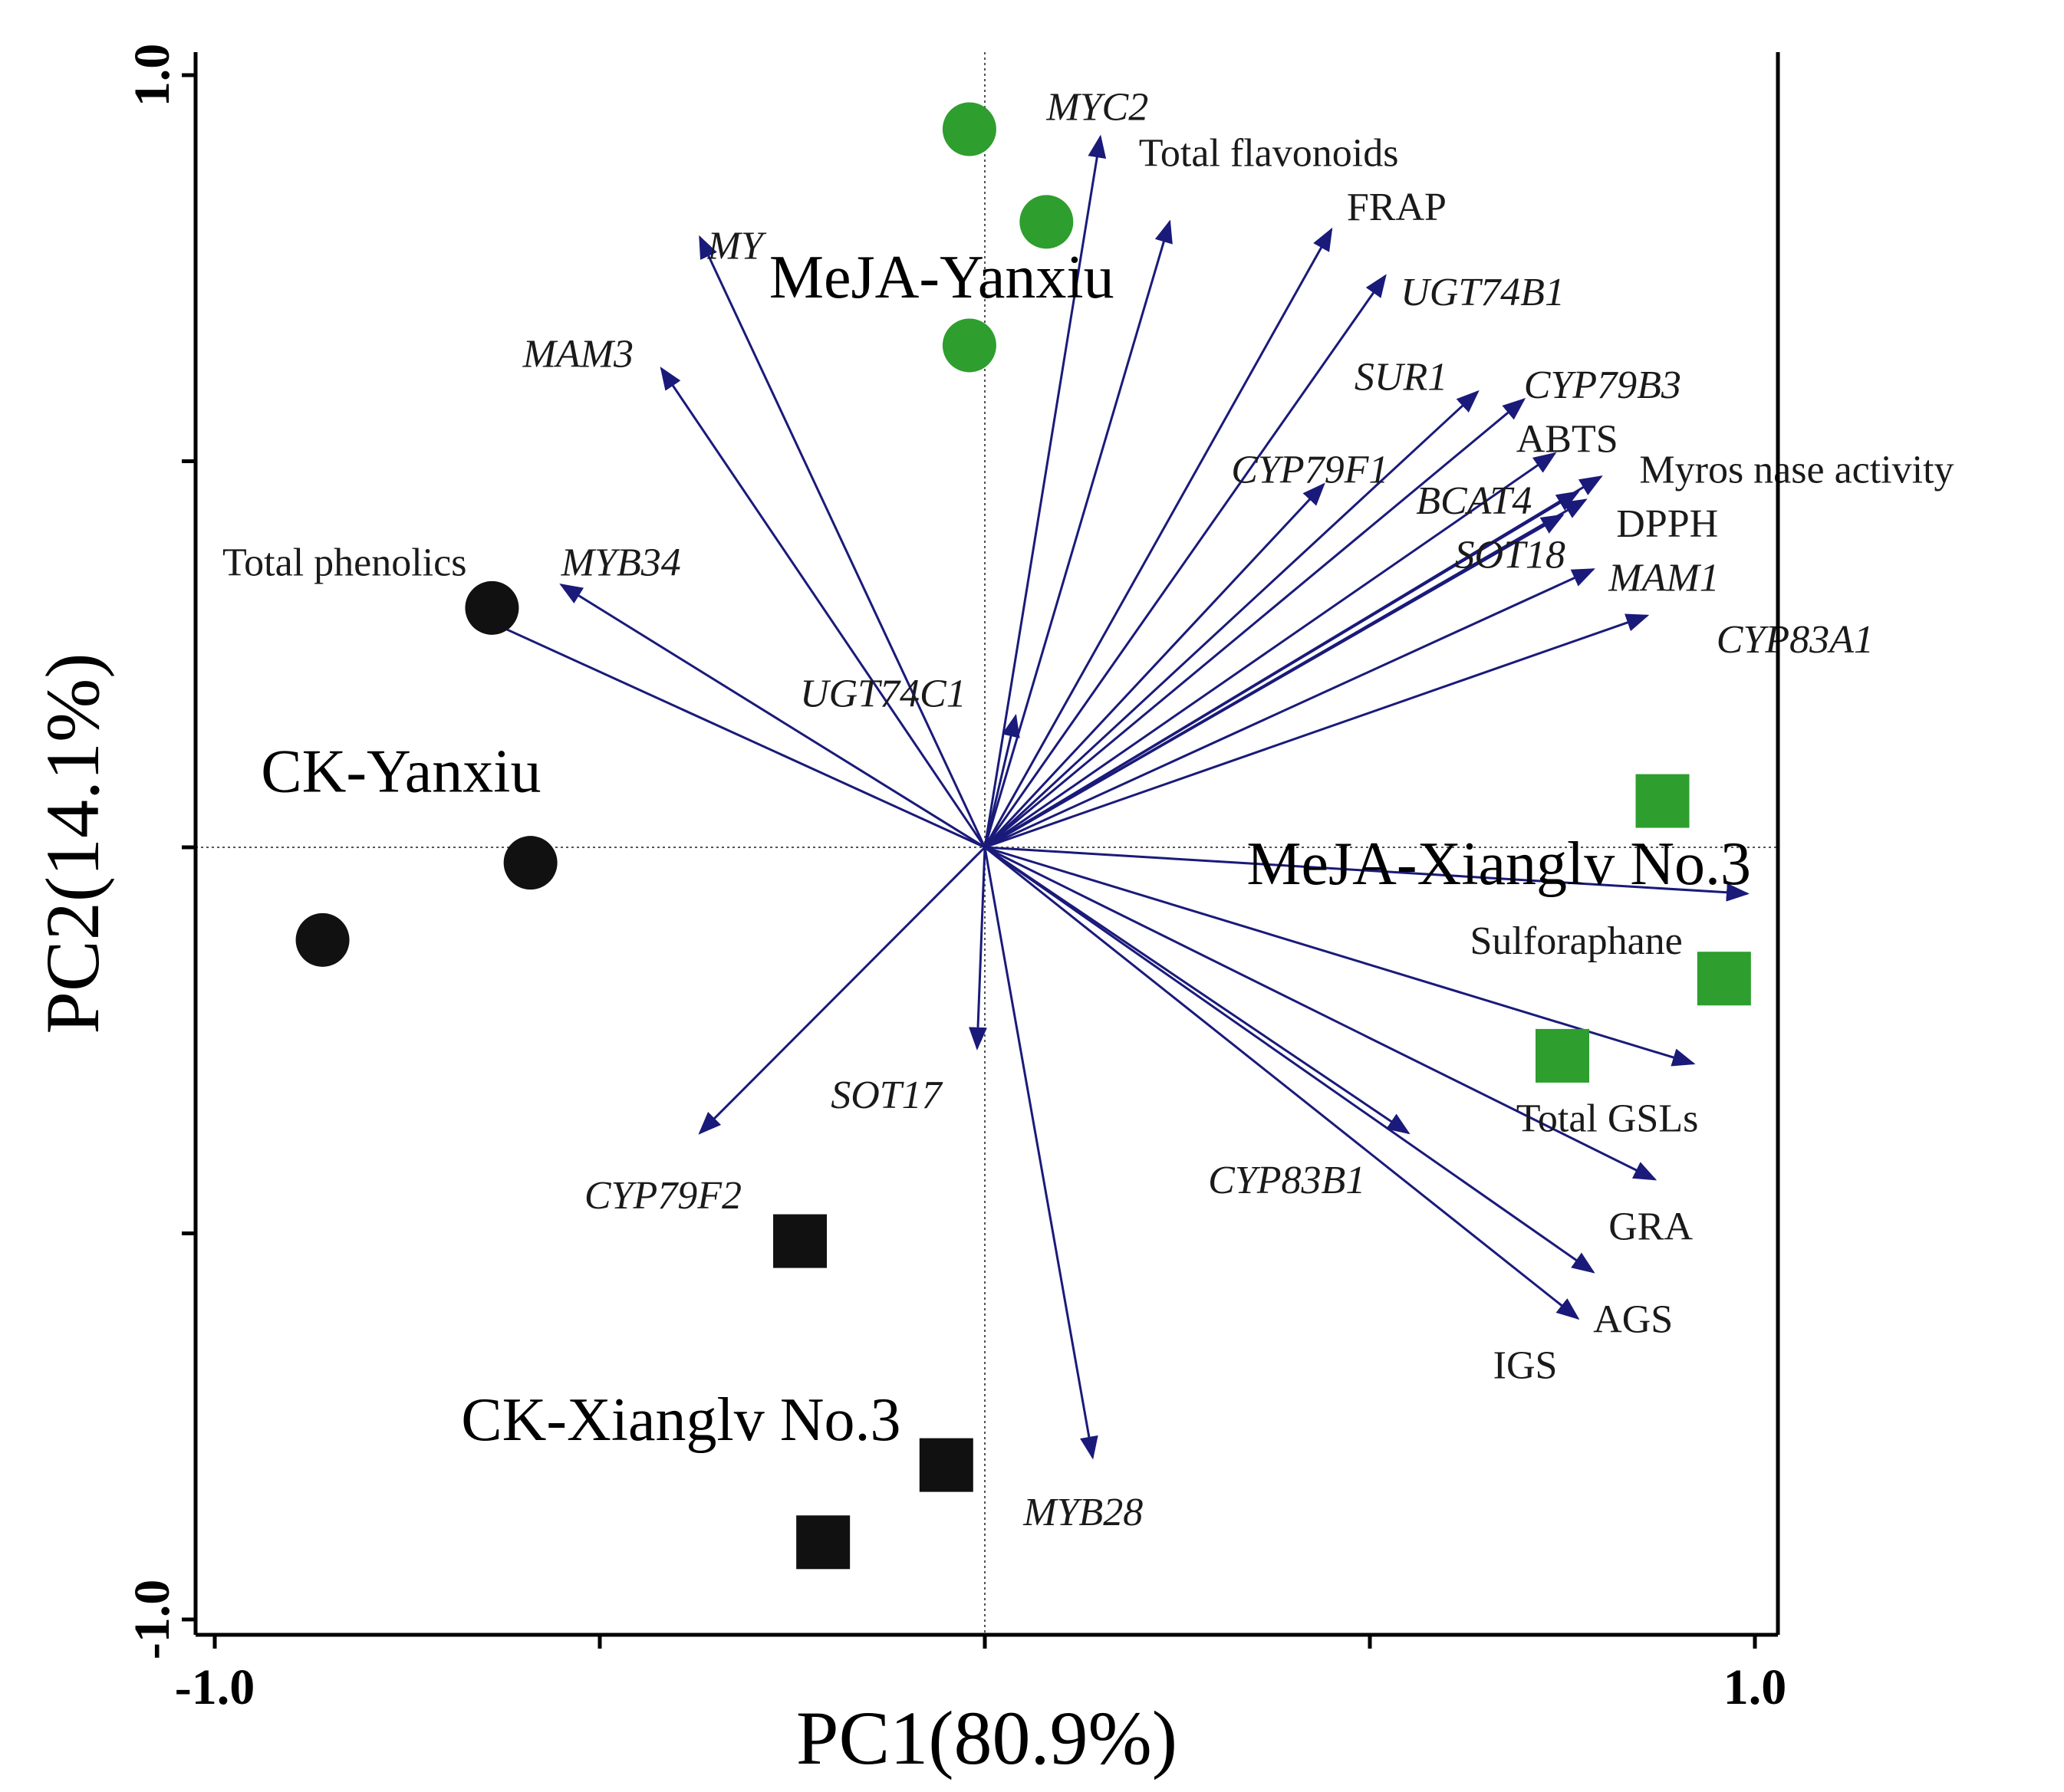 This screenshot has width=2064, height=1792. I want to click on vector-cyp79f1, so click(1154, 665).